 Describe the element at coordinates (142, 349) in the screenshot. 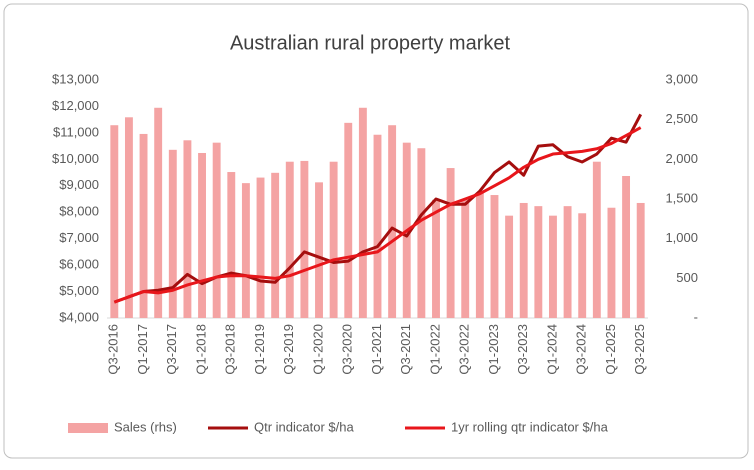

I see `x-tick-label: Q1-2017` at that location.